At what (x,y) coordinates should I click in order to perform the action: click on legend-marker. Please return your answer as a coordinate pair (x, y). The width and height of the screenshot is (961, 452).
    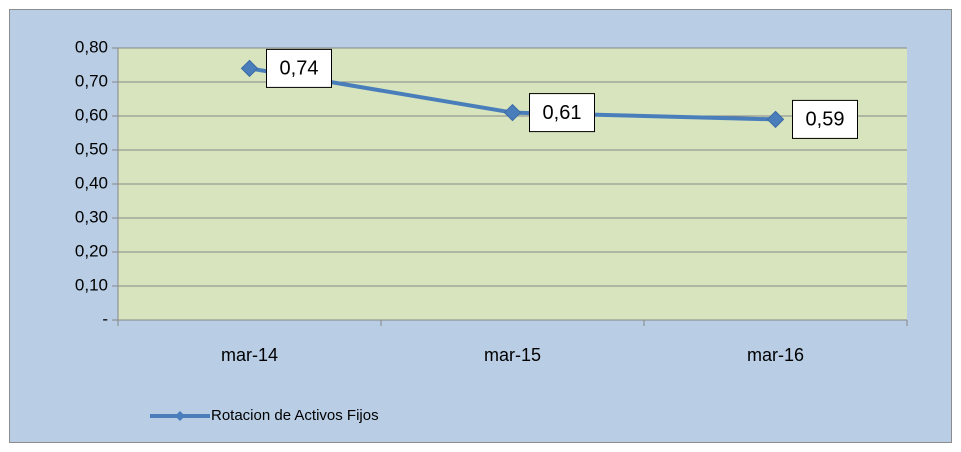
    Looking at the image, I should click on (180, 416).